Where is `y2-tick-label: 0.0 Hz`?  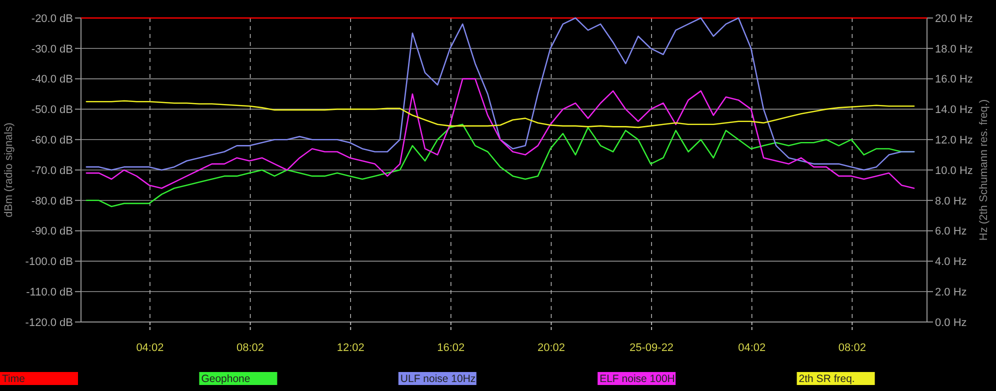
y2-tick-label: 0.0 Hz is located at coordinates (951, 322).